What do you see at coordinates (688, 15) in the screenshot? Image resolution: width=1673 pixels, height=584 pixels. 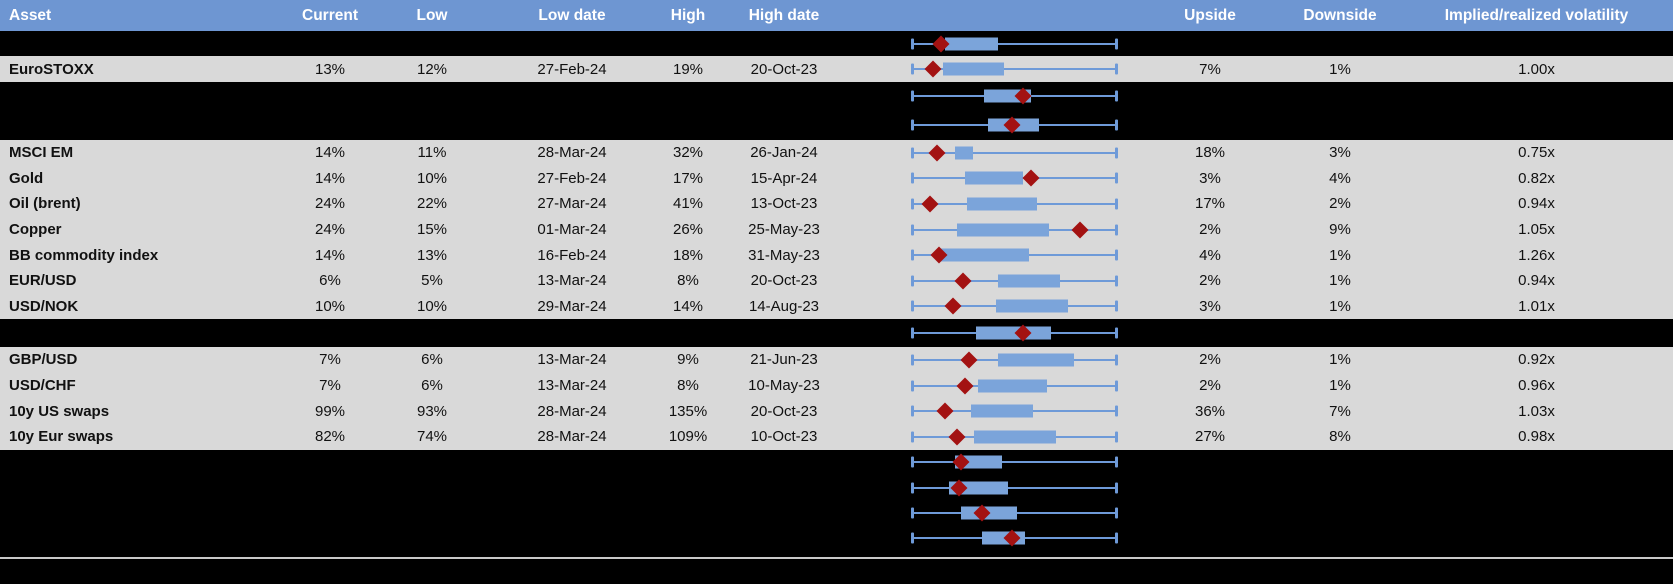 I see `column-header-high: High` at bounding box center [688, 15].